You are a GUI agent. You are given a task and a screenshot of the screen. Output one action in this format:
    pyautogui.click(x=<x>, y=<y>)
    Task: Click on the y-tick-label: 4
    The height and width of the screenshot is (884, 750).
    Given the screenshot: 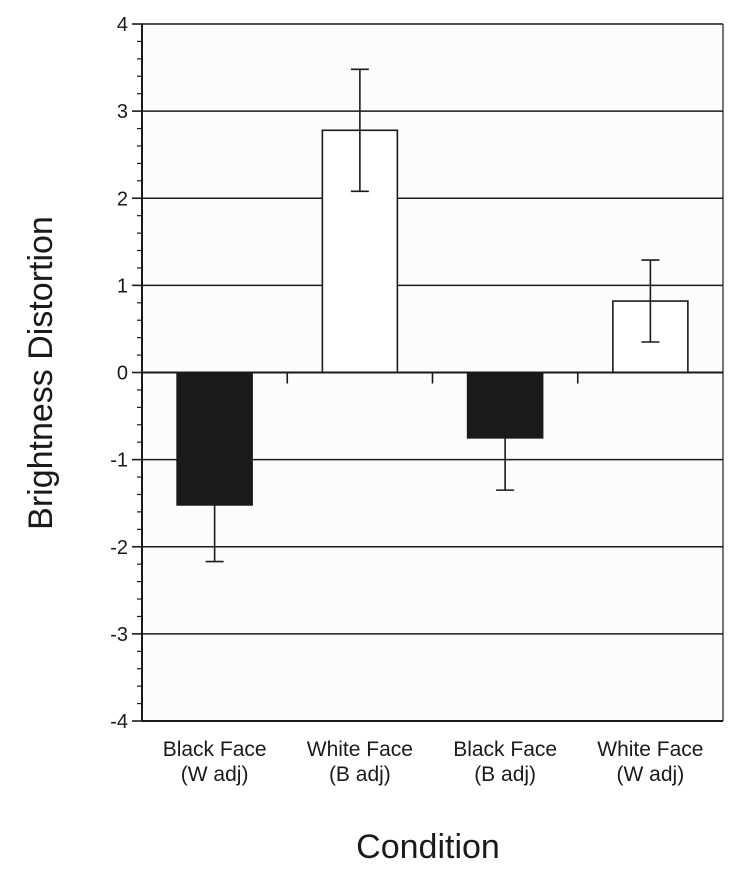 What is the action you would take?
    pyautogui.click(x=122, y=25)
    